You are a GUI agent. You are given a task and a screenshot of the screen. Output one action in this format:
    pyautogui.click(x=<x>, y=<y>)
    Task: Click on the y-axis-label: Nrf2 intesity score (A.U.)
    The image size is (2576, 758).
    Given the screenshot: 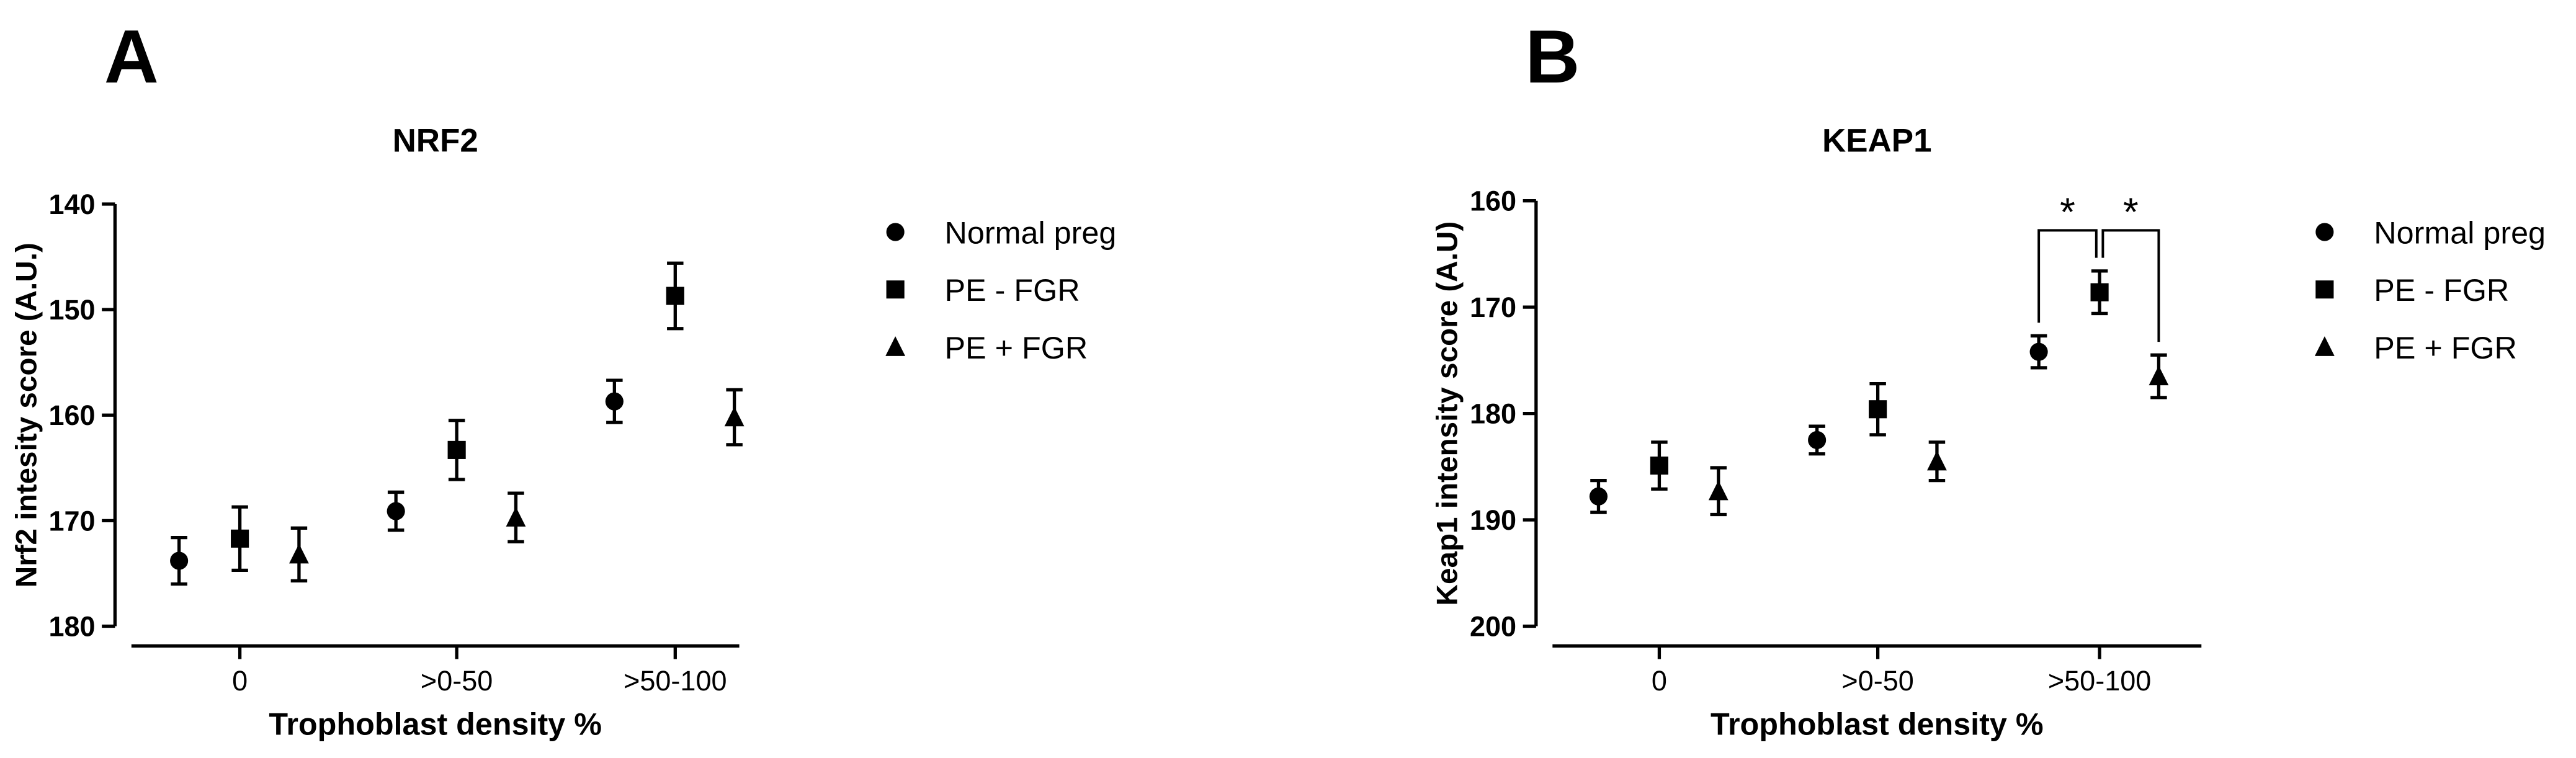 What is the action you would take?
    pyautogui.click(x=26, y=415)
    